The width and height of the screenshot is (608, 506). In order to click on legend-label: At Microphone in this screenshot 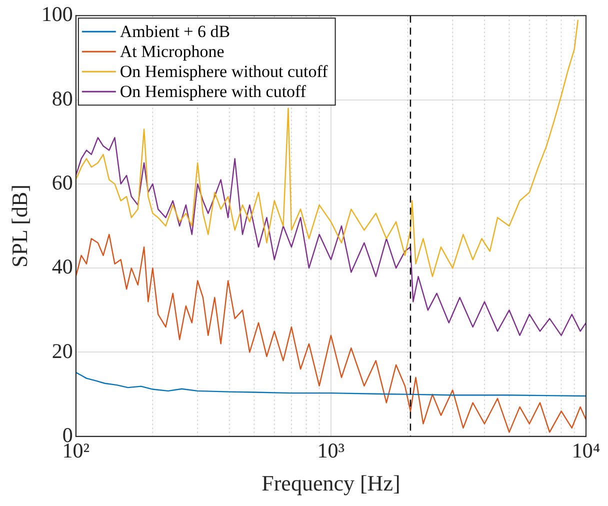, I will do `click(172, 52)`.